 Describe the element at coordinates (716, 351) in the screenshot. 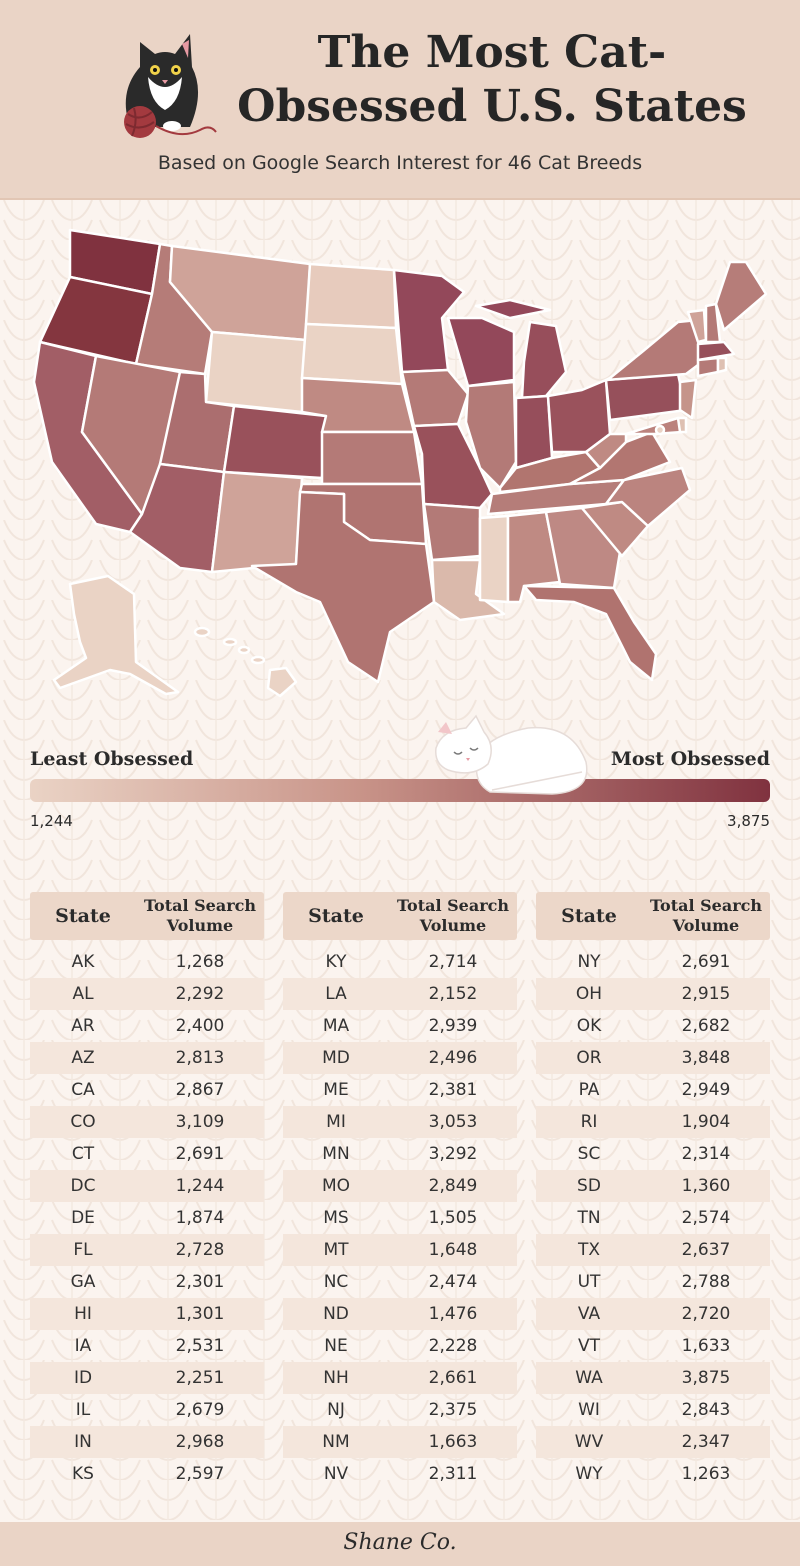

I see `state-ma` at that location.